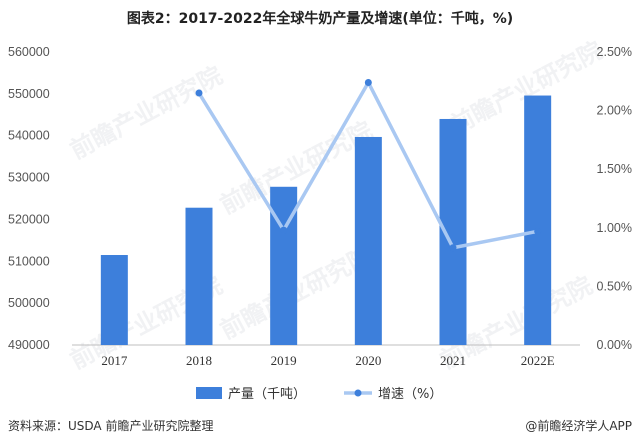 The width and height of the screenshot is (640, 445). Describe the element at coordinates (614, 169) in the screenshot. I see `y-right-tick-label: 1.50%` at that location.